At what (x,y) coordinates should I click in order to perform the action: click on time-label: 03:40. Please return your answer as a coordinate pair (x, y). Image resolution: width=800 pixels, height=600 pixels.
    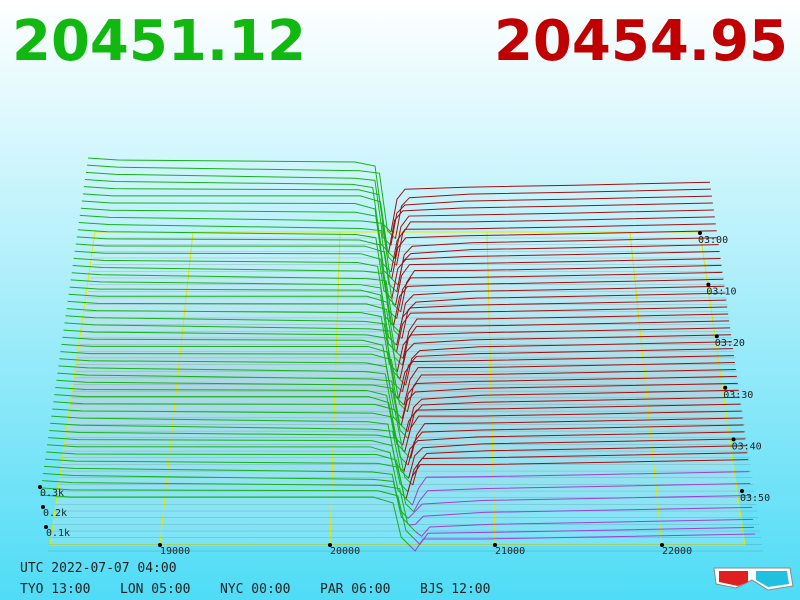
    Looking at the image, I should click on (747, 446).